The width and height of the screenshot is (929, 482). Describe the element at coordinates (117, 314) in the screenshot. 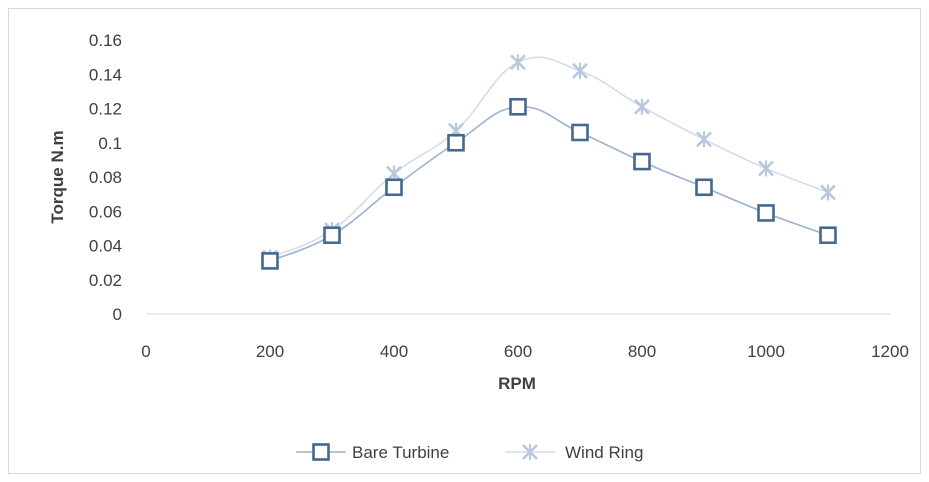

I see `y-tick-label: 0` at that location.